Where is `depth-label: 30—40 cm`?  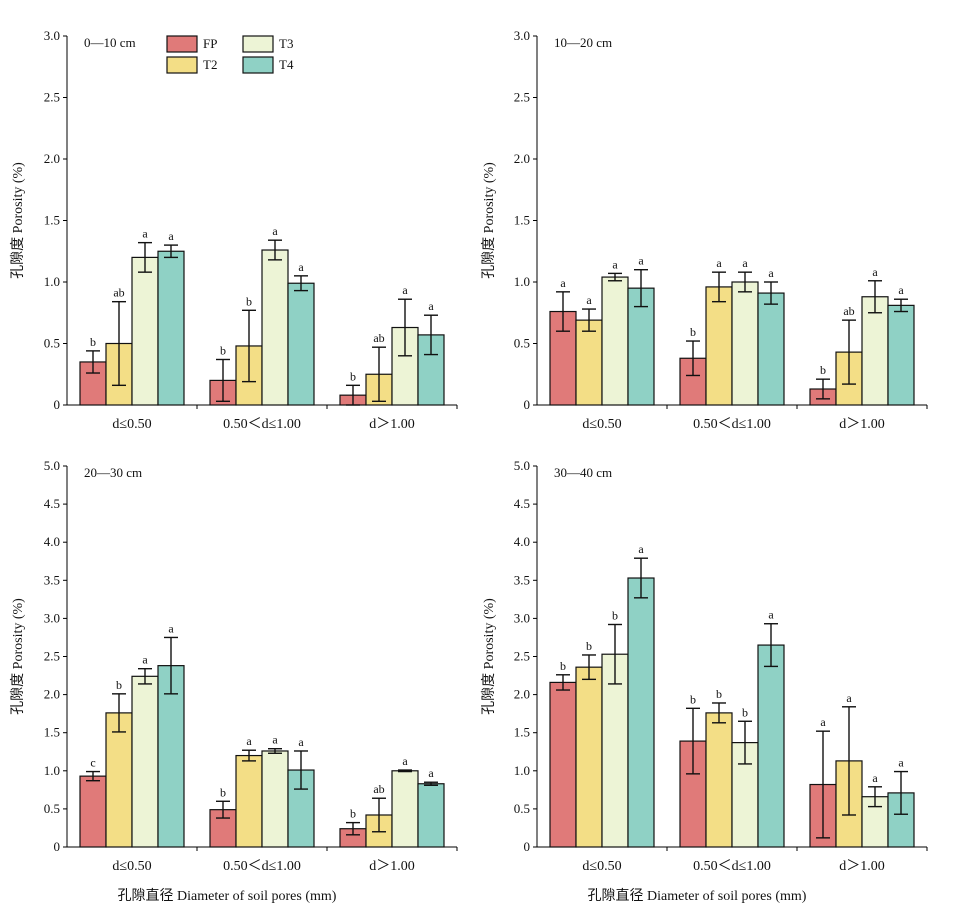
depth-label: 30—40 cm is located at coordinates (583, 472).